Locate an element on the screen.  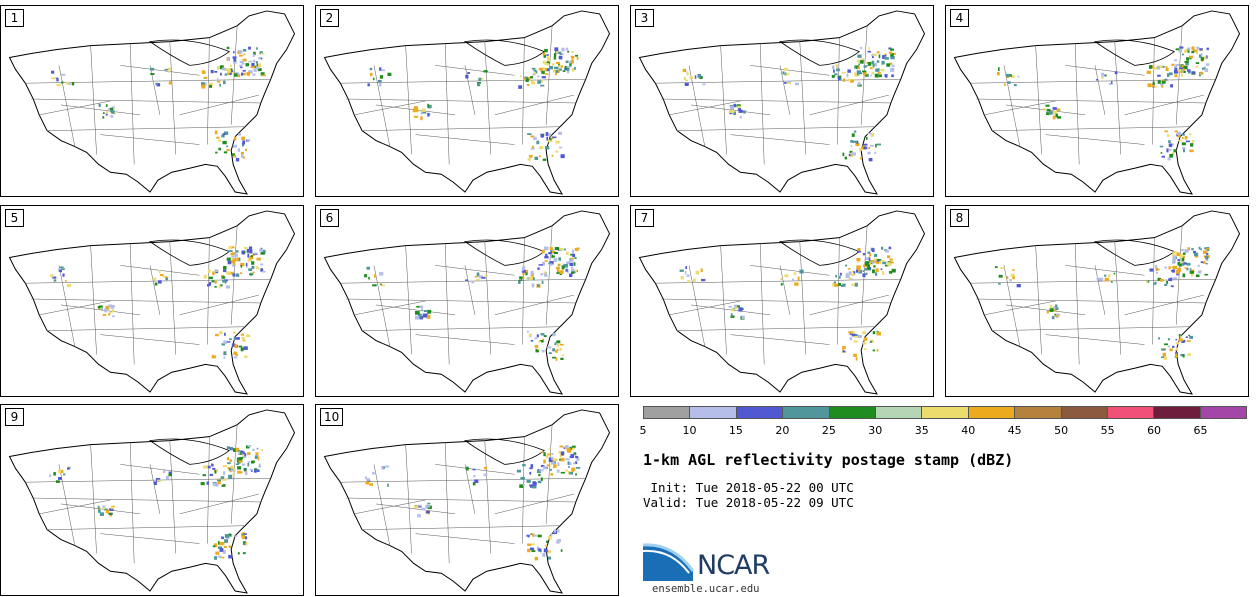
colorbar-tick: 15 is located at coordinates (735, 430).